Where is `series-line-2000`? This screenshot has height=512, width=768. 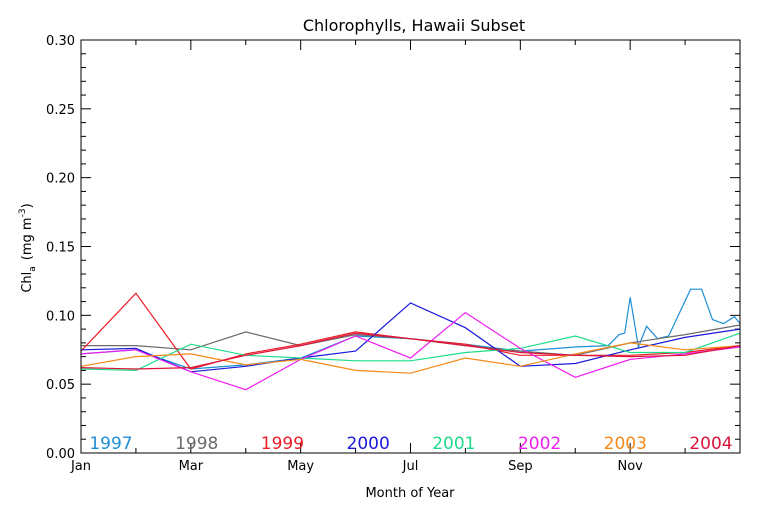
series-line-2000 is located at coordinates (410, 337).